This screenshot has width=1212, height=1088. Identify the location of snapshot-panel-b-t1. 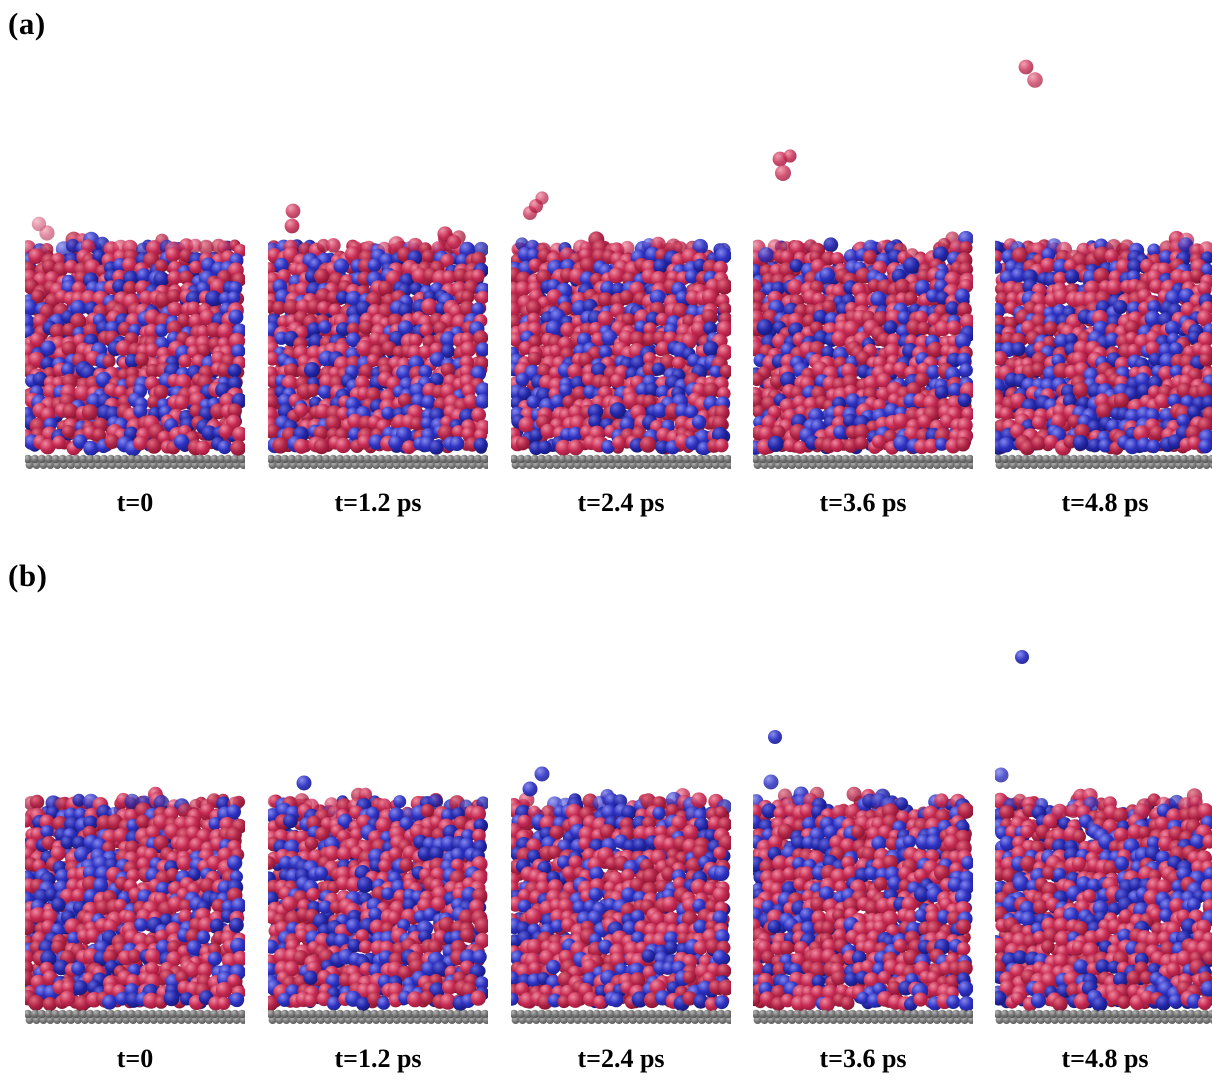
(376, 821).